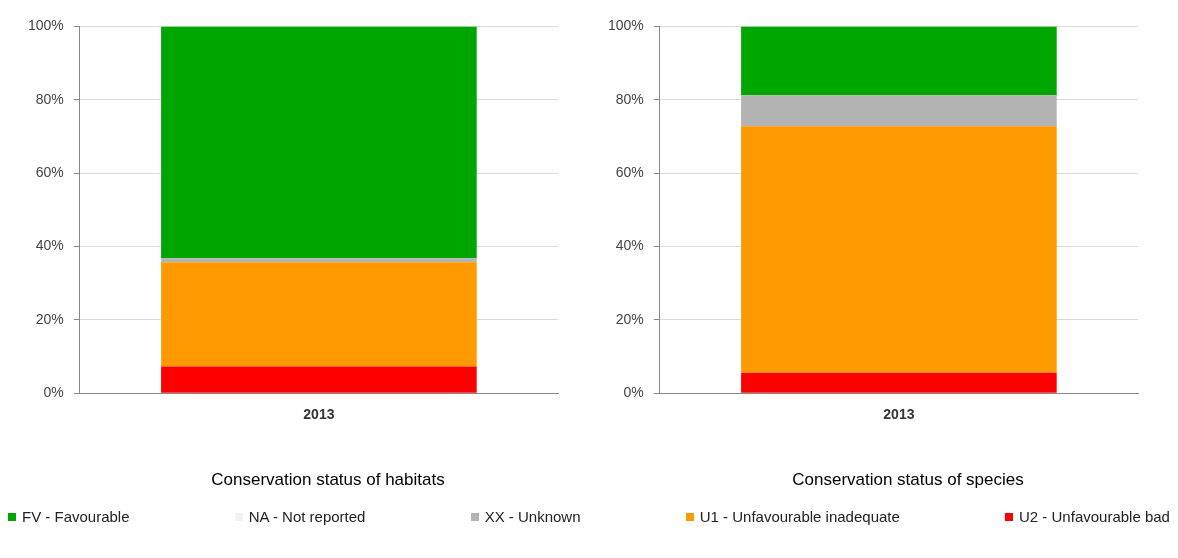 The image size is (1178, 558). What do you see at coordinates (1094, 516) in the screenshot?
I see `legend-label: U2 - Unfavourable bad` at bounding box center [1094, 516].